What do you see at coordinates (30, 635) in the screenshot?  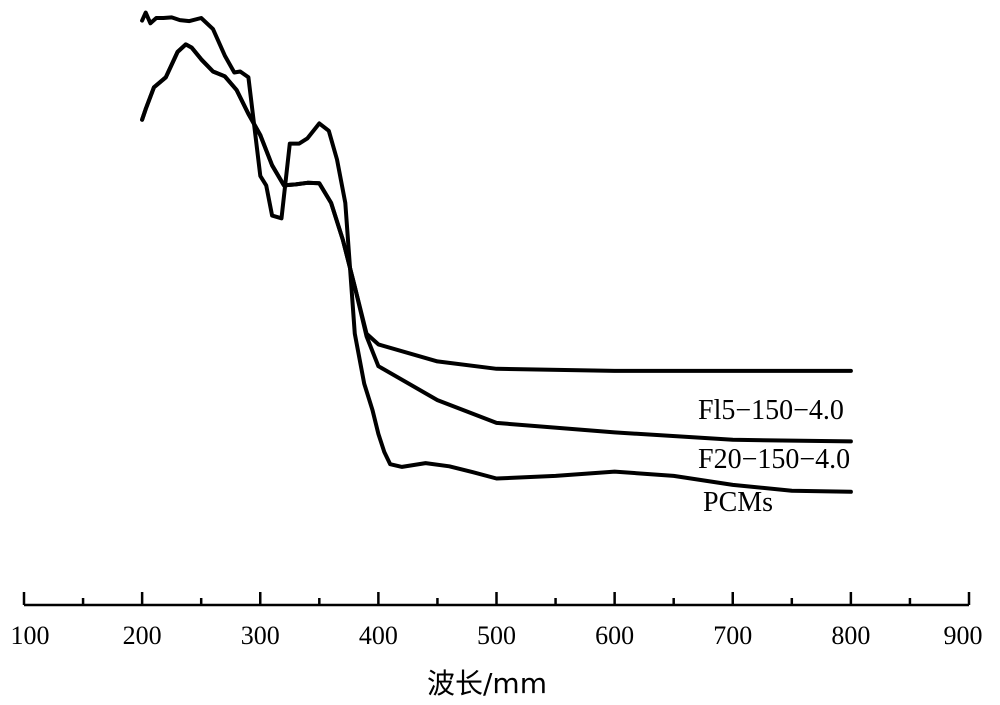 I see `x-tick-label: 100` at bounding box center [30, 635].